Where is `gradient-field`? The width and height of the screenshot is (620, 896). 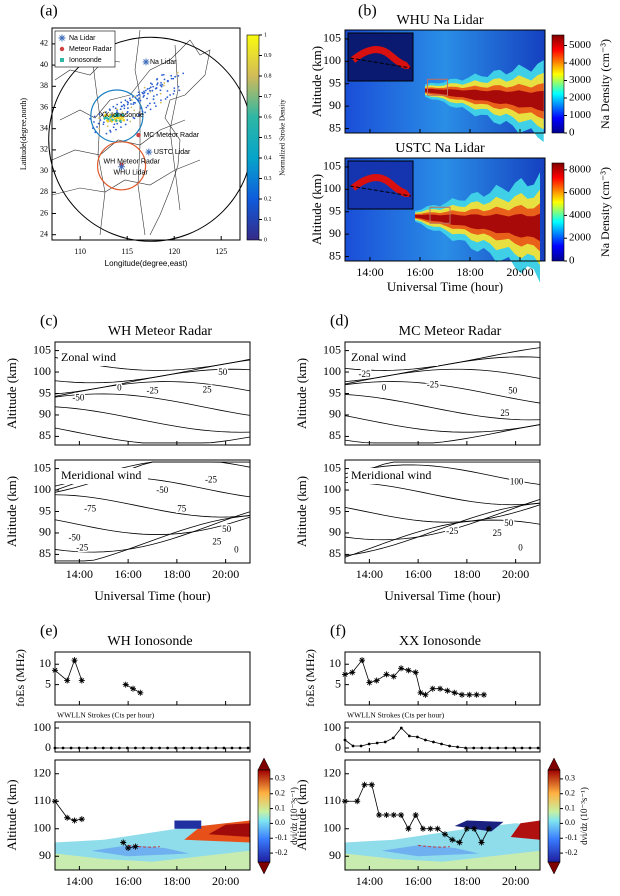
gradient-field is located at coordinates (152, 860).